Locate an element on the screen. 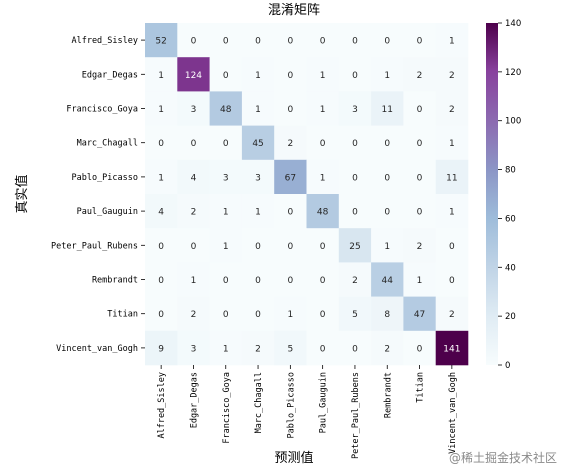 The width and height of the screenshot is (563, 470). x-tick-label: Francisco_Goya is located at coordinates (227, 408).